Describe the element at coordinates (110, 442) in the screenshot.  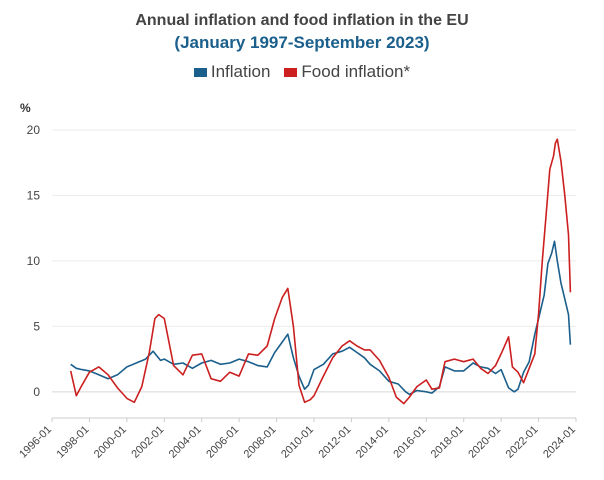
I see `x-tick-label-2: 2000-01` at that location.